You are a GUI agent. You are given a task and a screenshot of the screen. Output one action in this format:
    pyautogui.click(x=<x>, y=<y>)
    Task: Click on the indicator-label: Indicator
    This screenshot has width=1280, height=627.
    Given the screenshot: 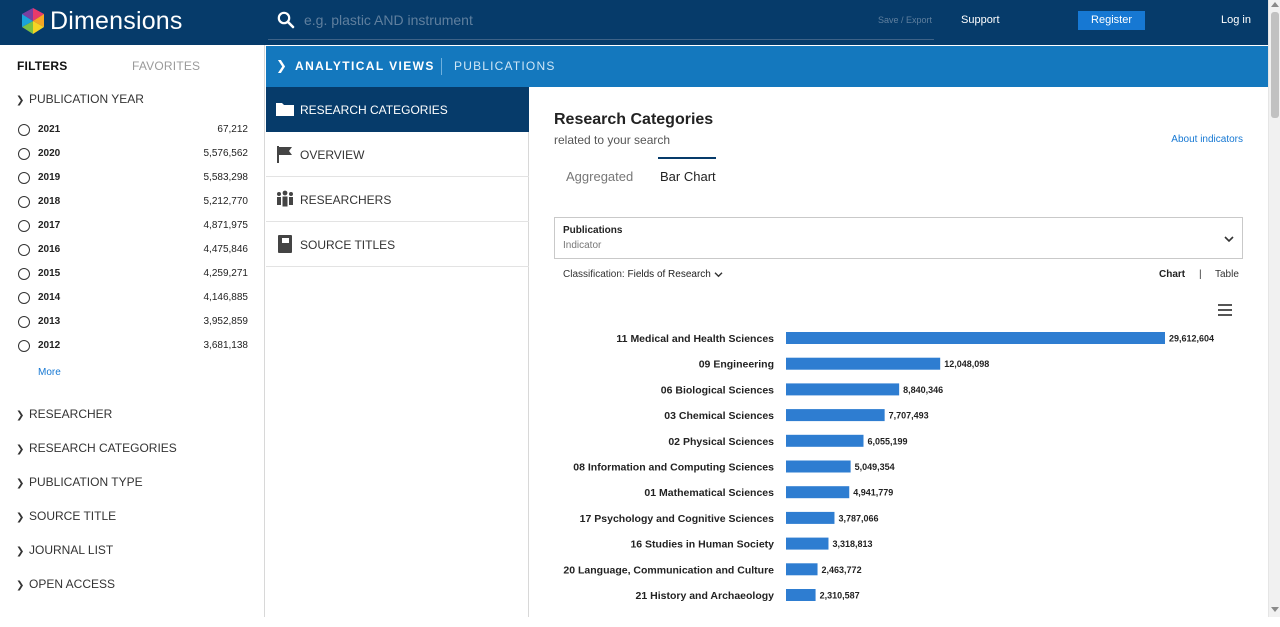 What is the action you would take?
    pyautogui.click(x=582, y=245)
    